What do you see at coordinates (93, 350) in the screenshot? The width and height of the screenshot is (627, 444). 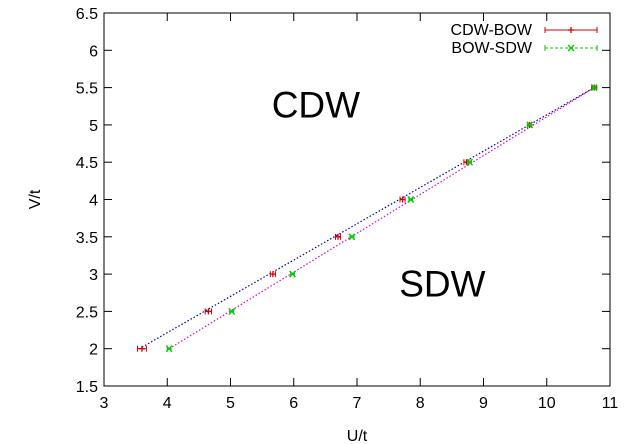 I see `y-tick-label: 2` at bounding box center [93, 350].